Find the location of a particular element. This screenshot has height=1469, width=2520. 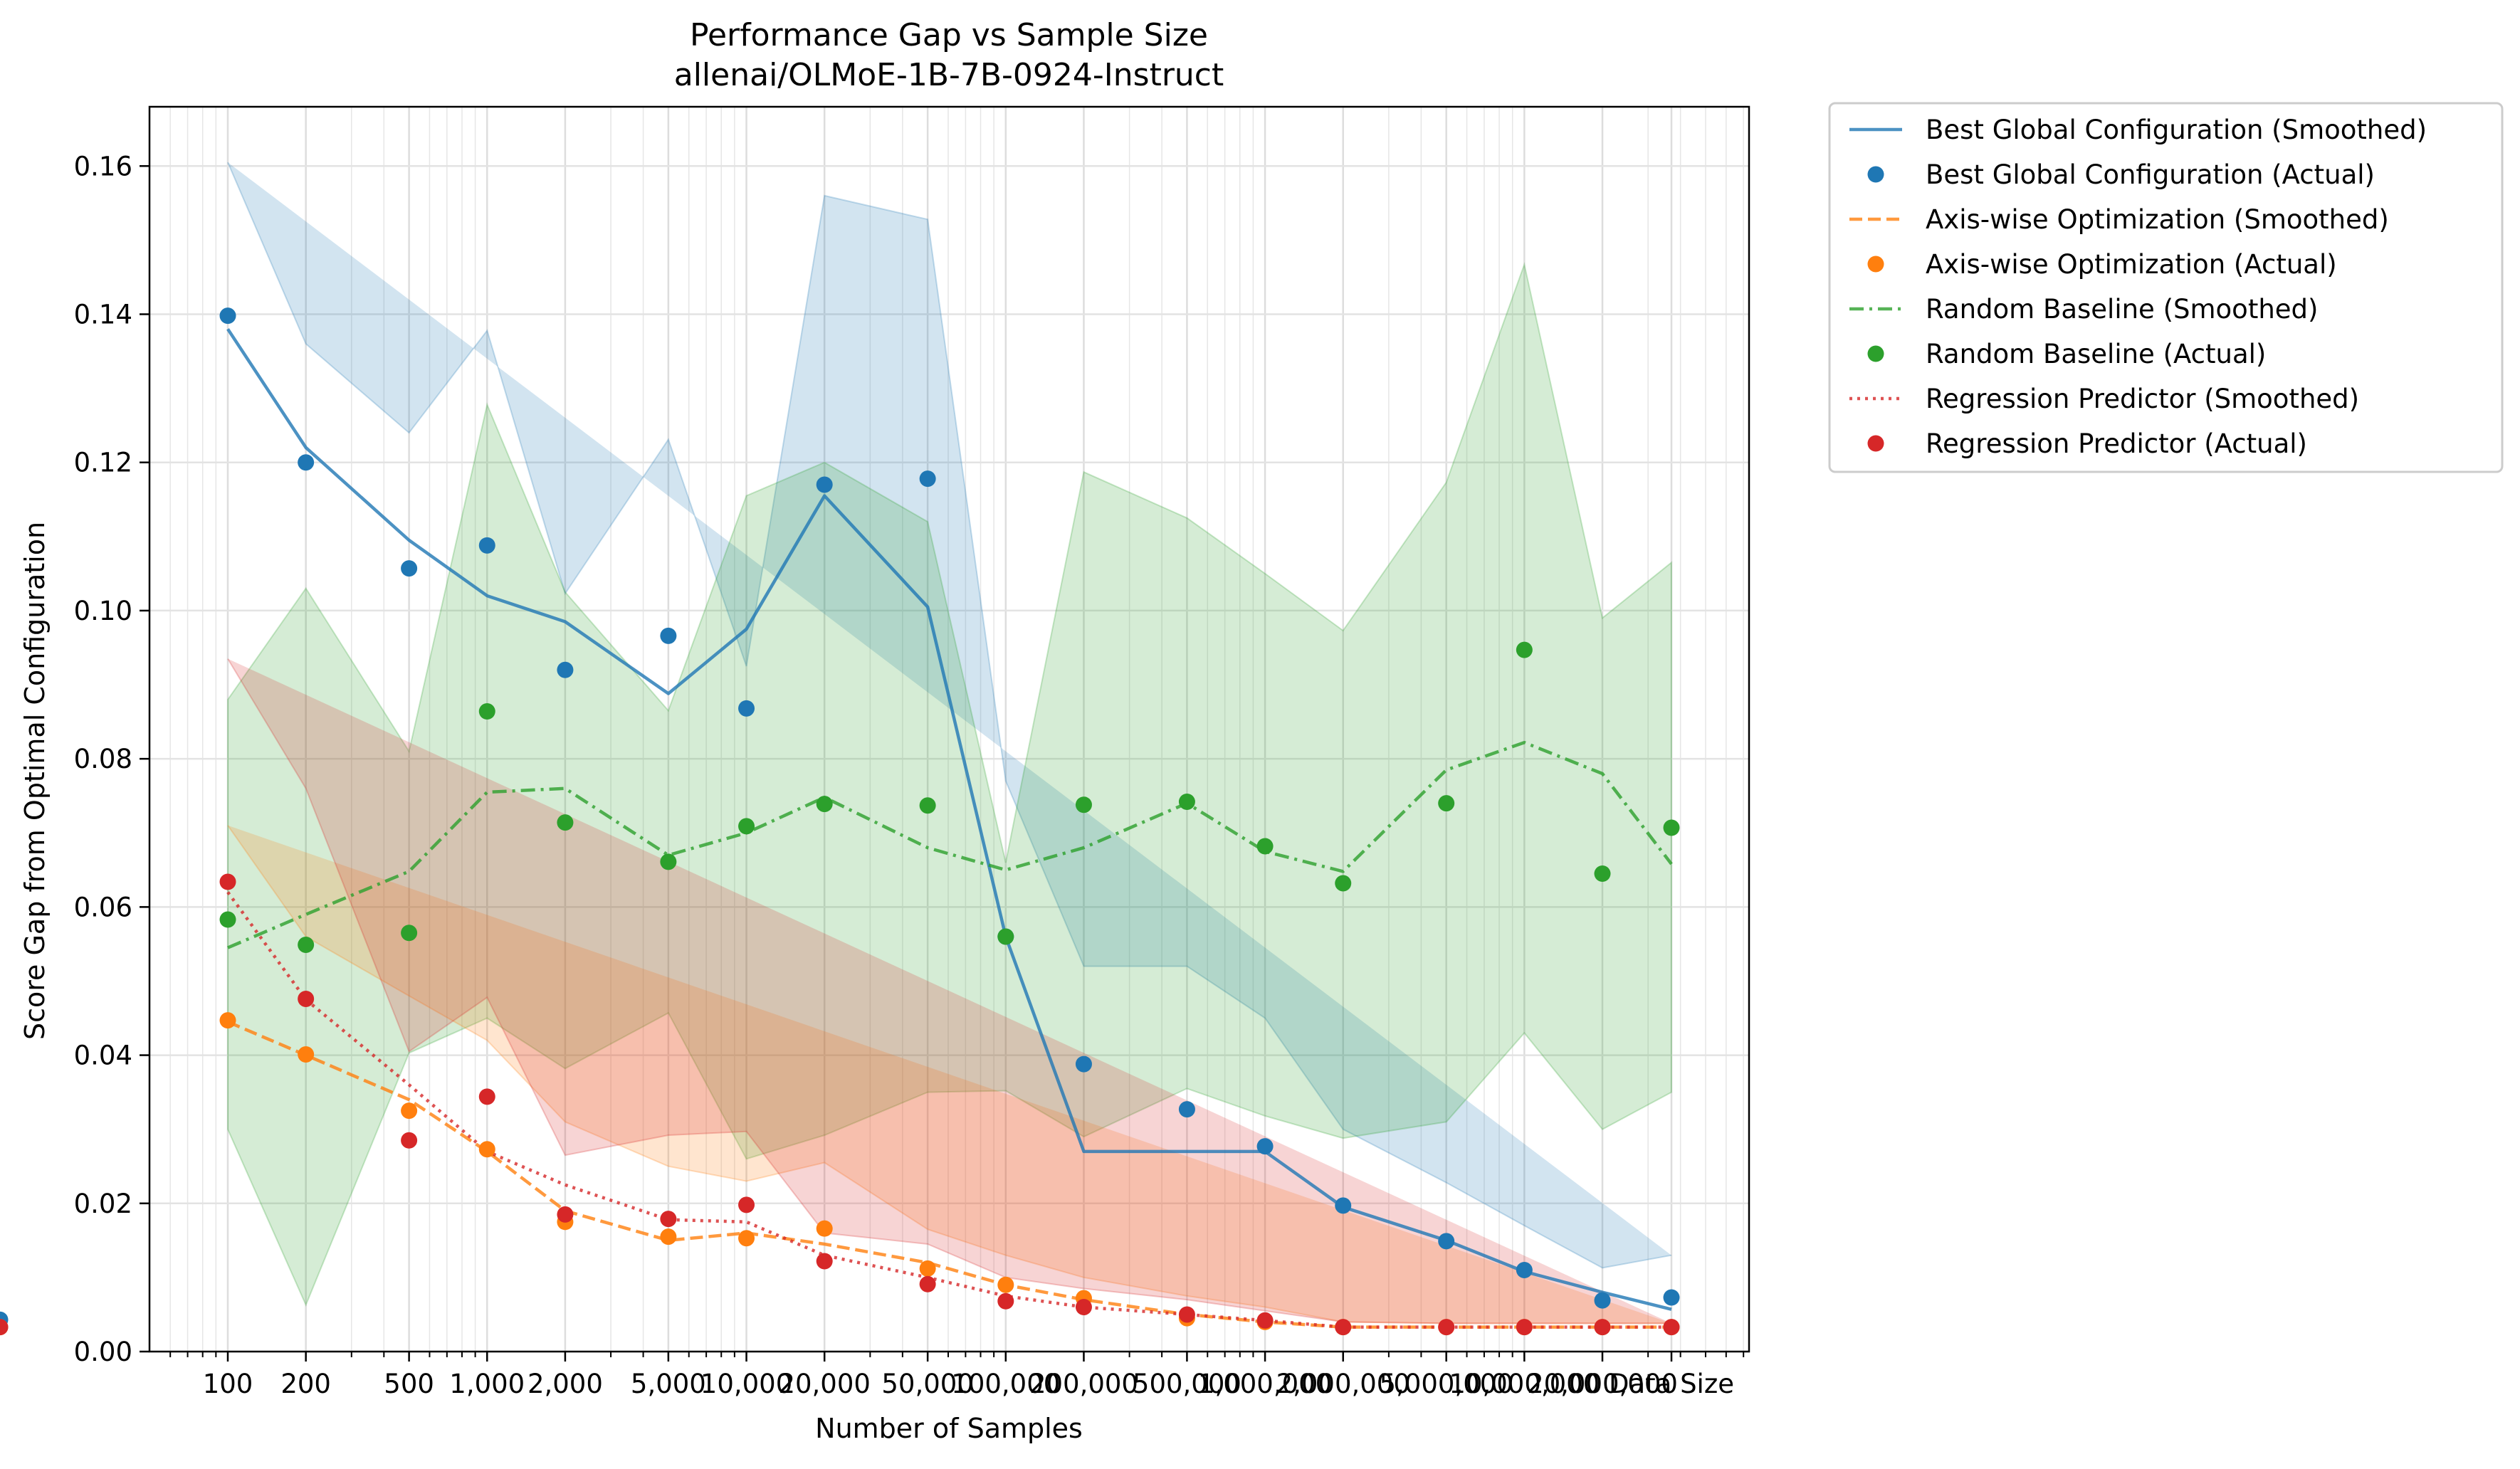

y-tick-label: 0.04 is located at coordinates (103, 1056).